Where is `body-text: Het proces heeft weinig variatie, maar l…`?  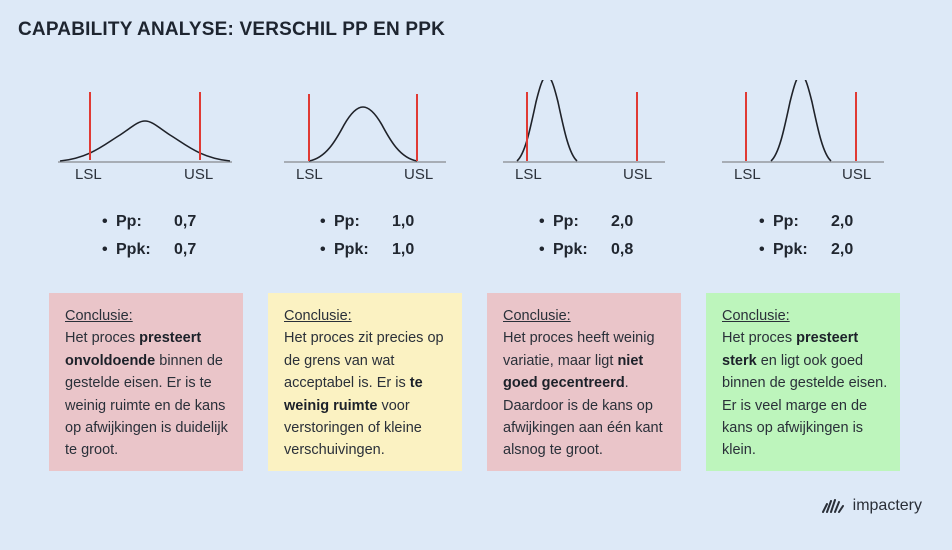
body-text: Het proces heeft weinig variatie, maar l… is located at coordinates (579, 349).